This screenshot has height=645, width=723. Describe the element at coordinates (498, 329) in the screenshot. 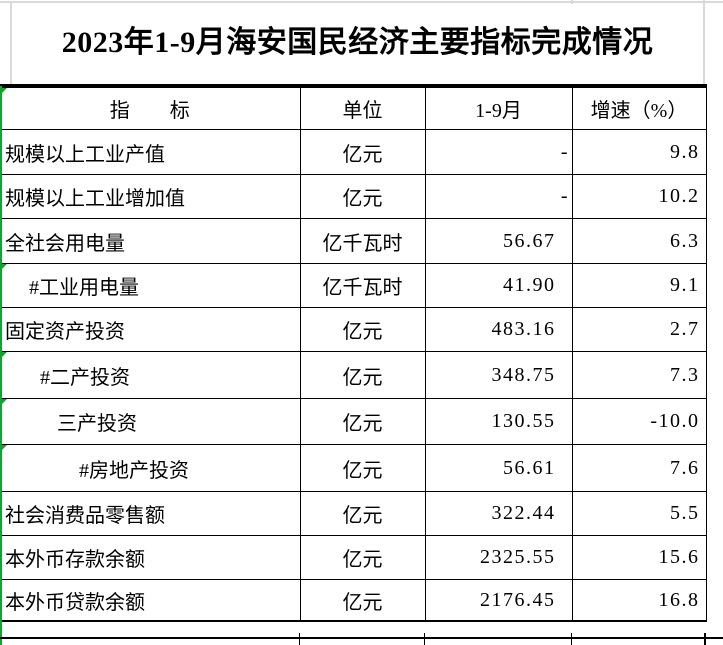

I see `value-cell: 483.16` at that location.